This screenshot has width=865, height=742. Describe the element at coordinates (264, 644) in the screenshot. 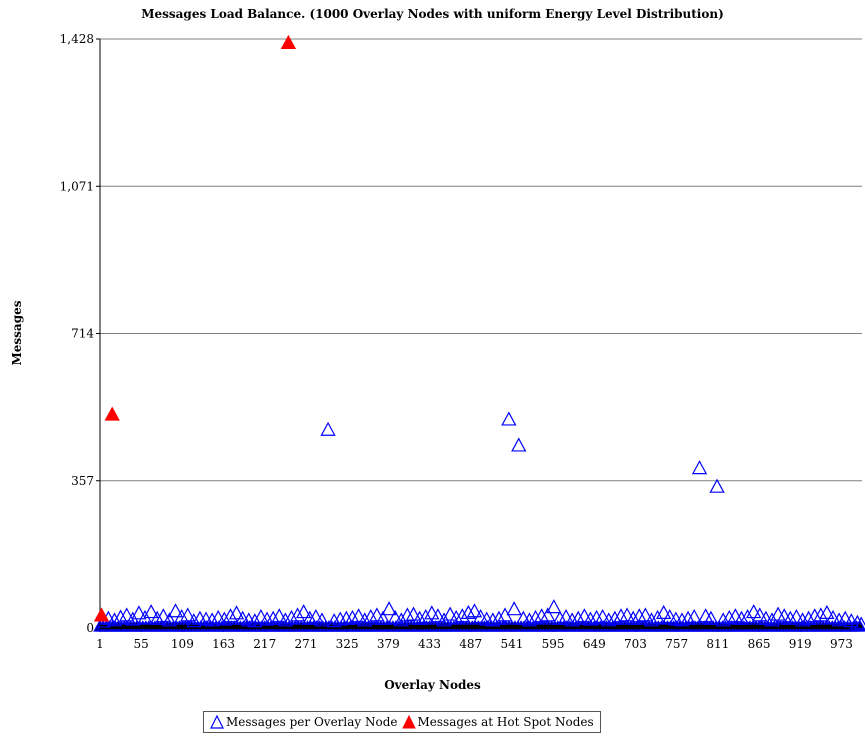

I see `x-tick-label: 217` at that location.